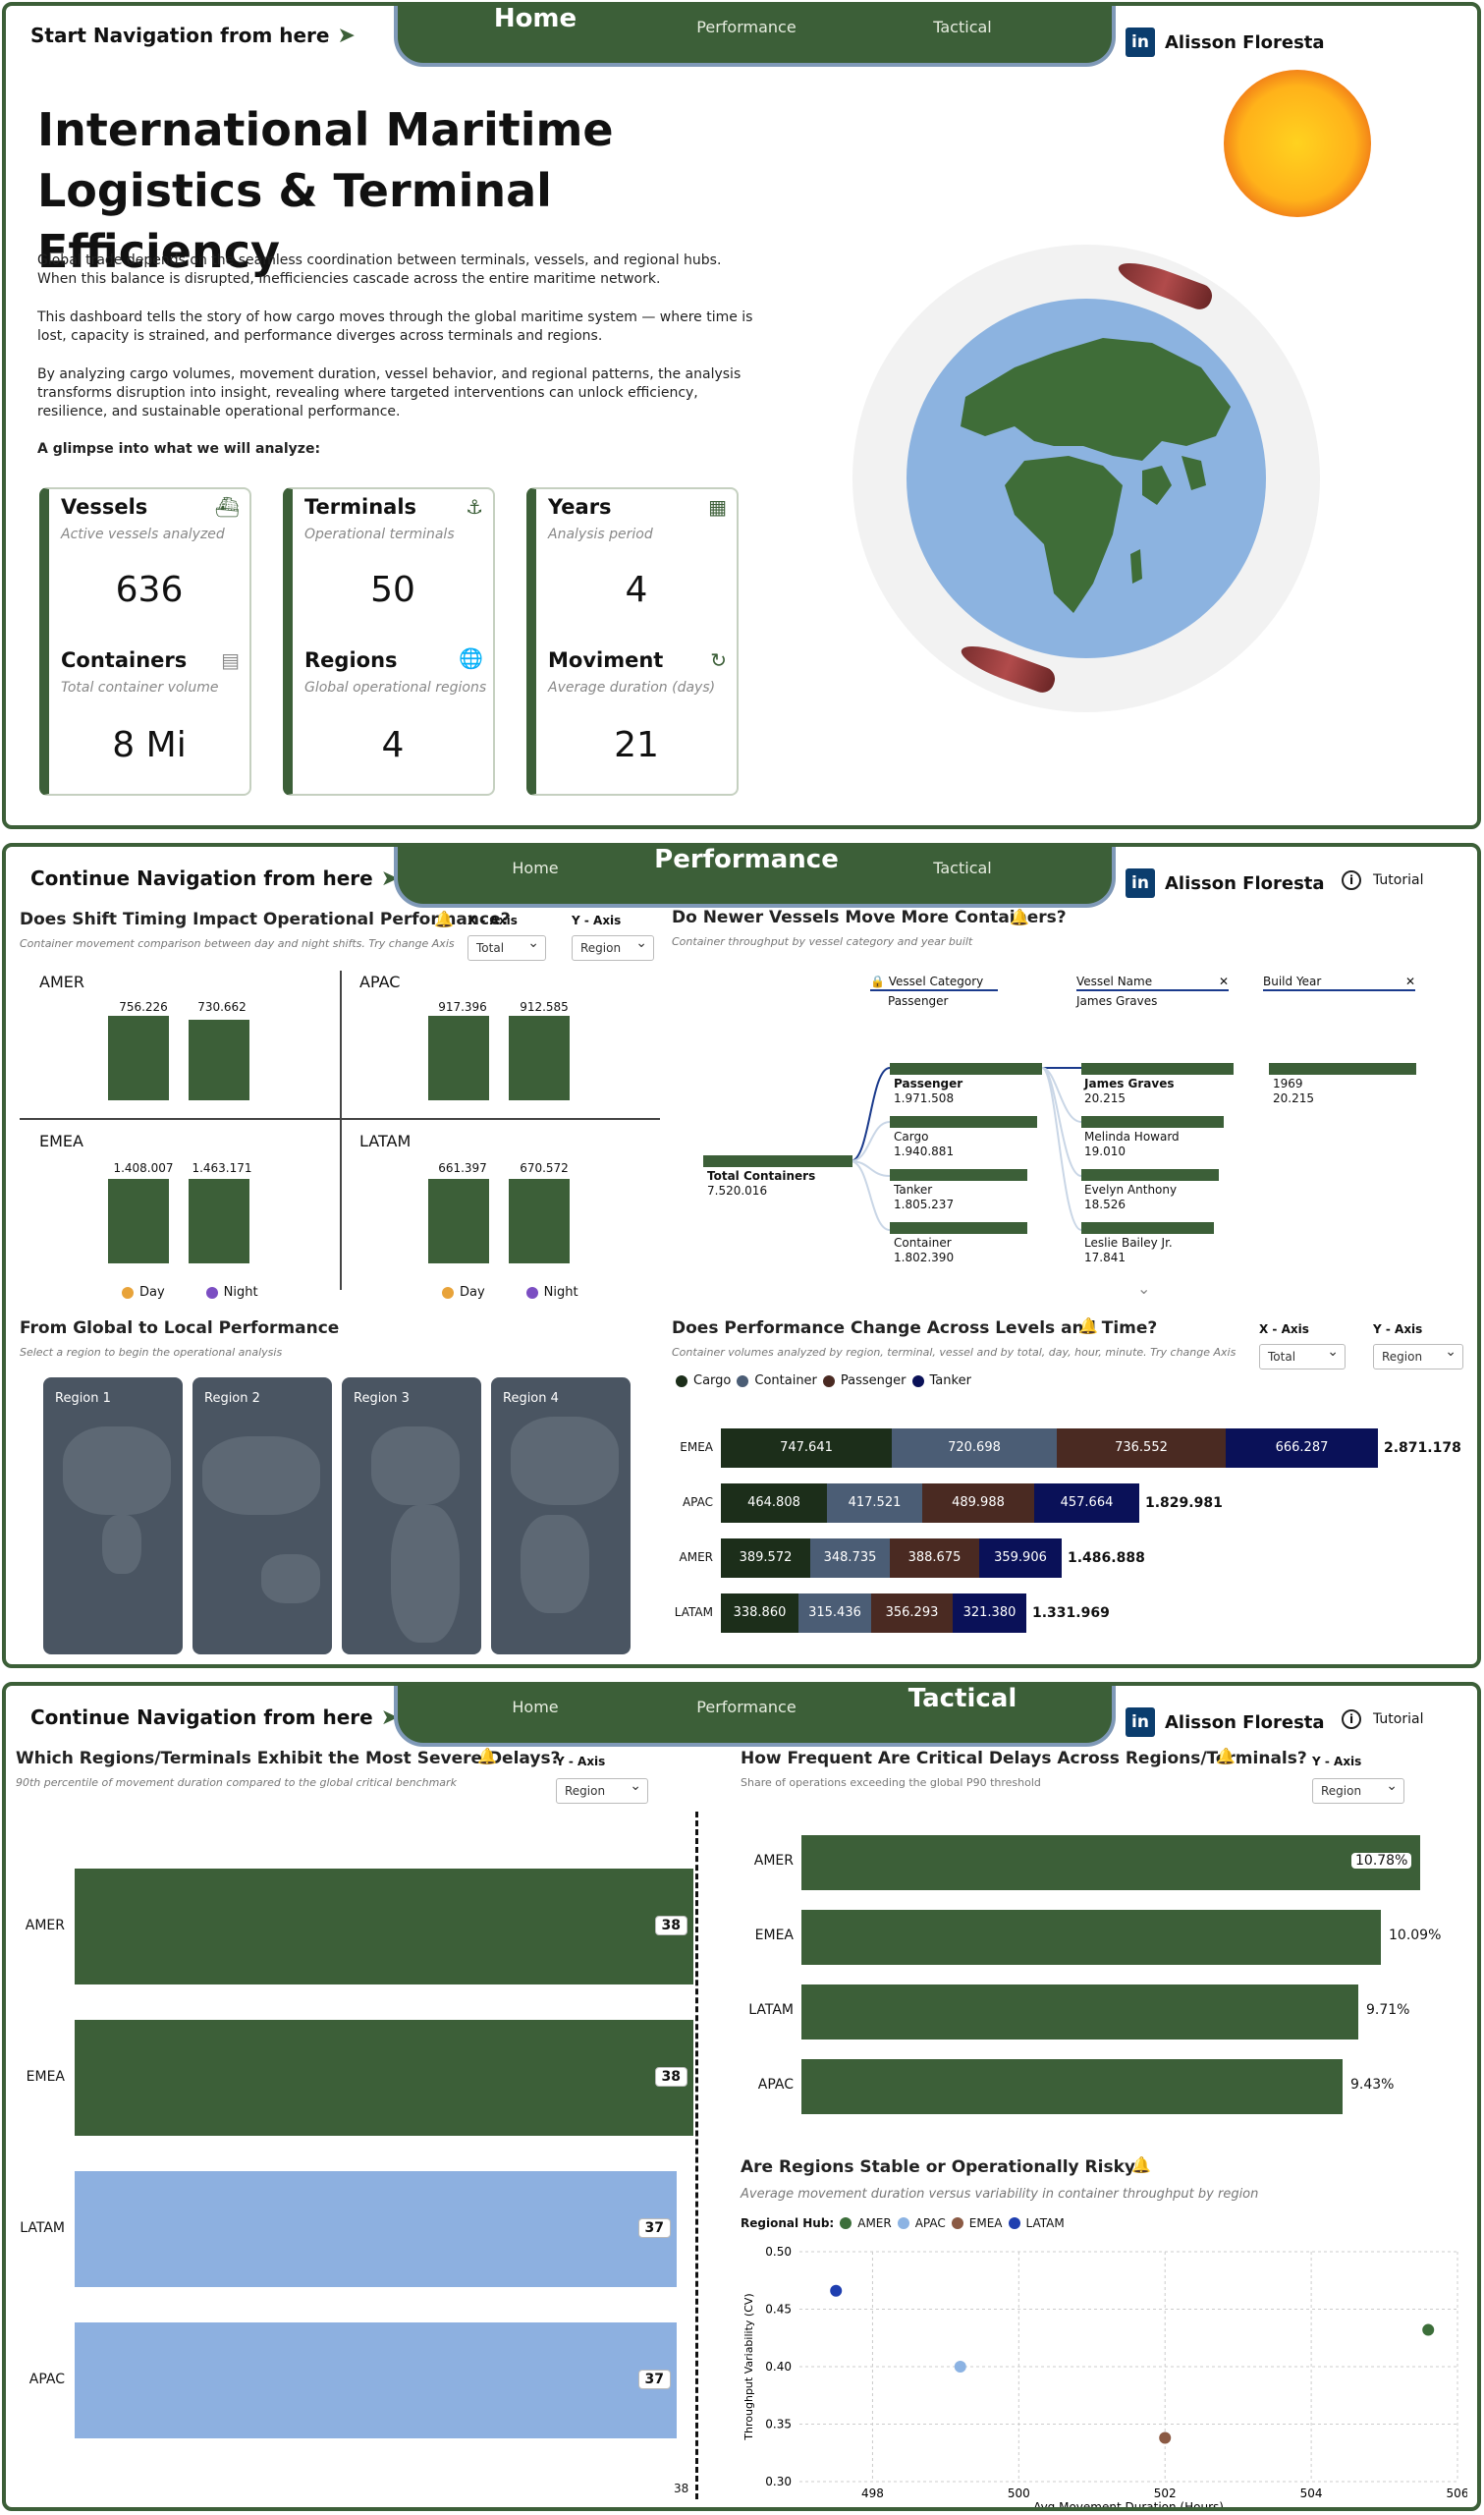 This screenshot has height=2515, width=1484. What do you see at coordinates (828, 1380) in the screenshot?
I see `passenger-dot` at bounding box center [828, 1380].